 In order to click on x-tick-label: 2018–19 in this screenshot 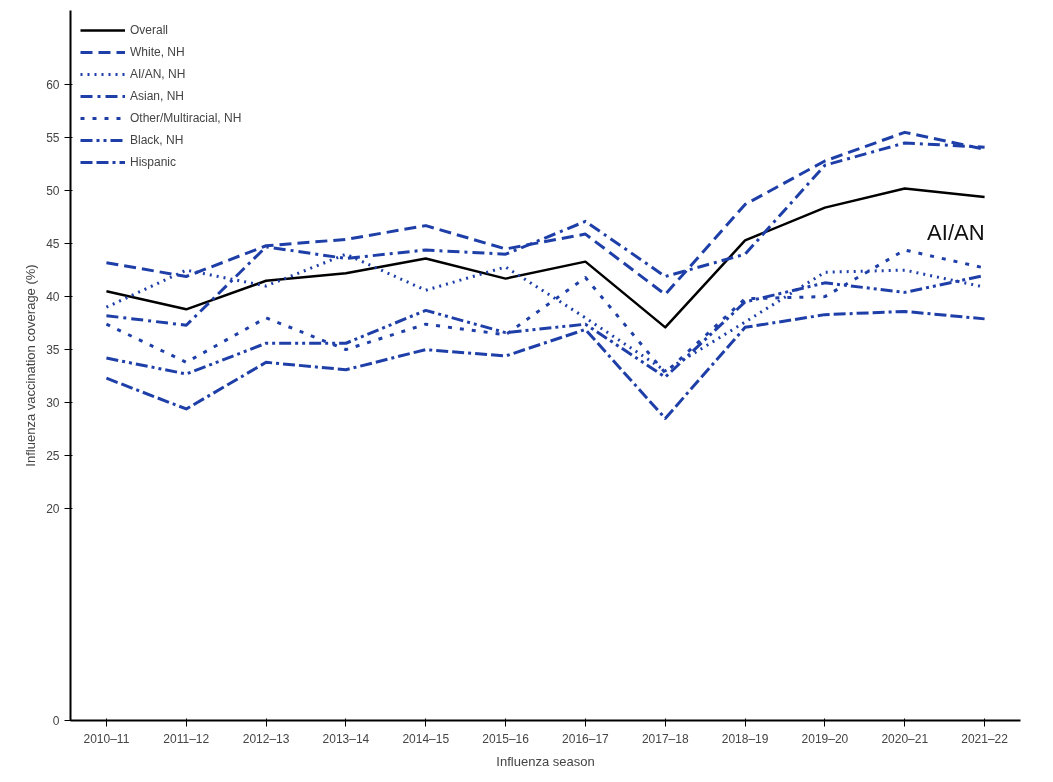, I will do `click(745, 738)`.